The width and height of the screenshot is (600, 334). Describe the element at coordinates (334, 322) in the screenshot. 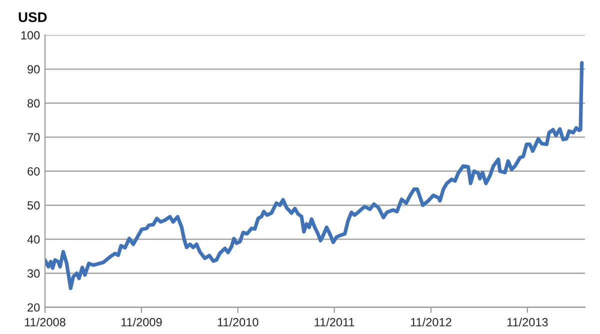

I see `x-tick-label: 11/2011` at that location.